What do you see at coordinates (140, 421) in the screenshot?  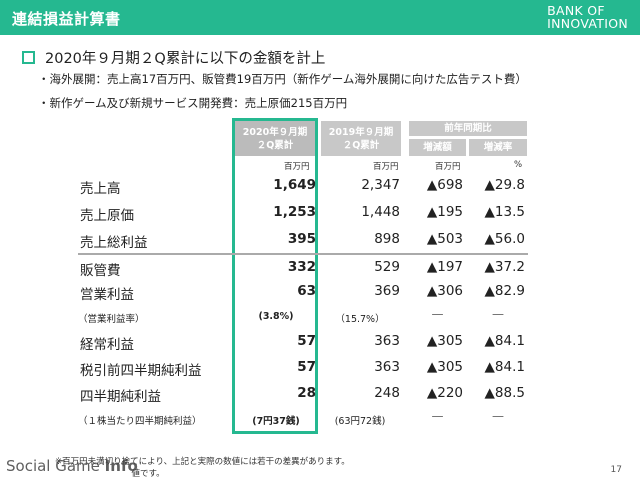 I see `row-label-eps: （１株当たり四半期純利益）` at bounding box center [140, 421].